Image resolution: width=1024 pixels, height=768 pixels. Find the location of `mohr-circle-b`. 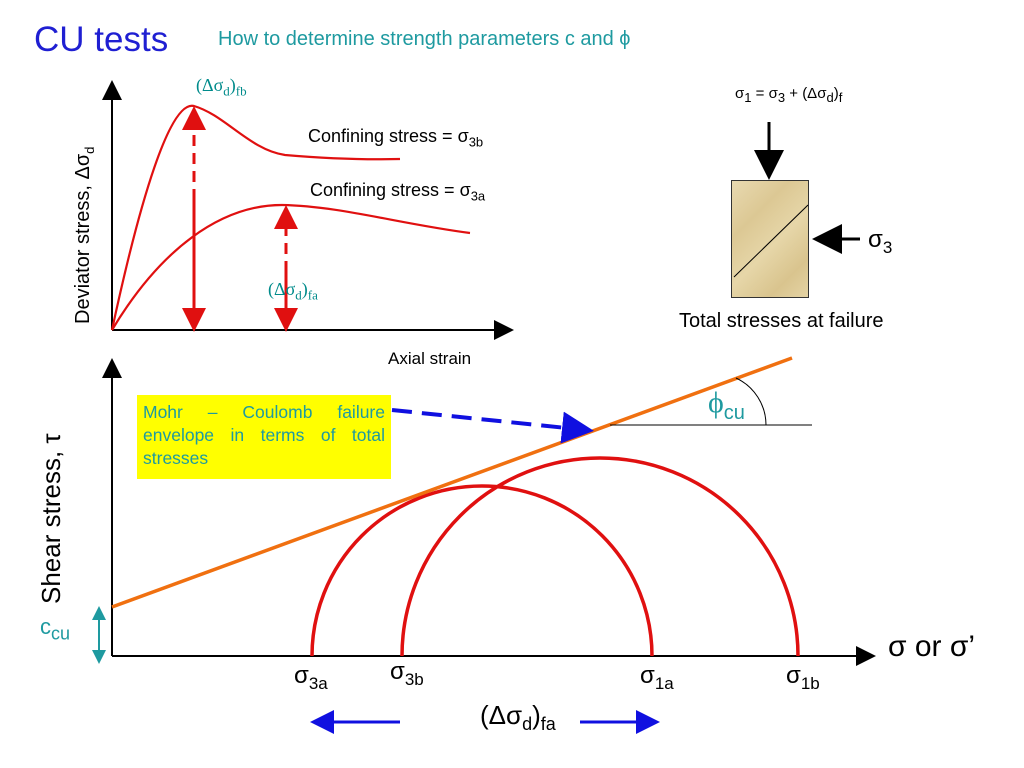

mohr-circle-b is located at coordinates (600, 556).